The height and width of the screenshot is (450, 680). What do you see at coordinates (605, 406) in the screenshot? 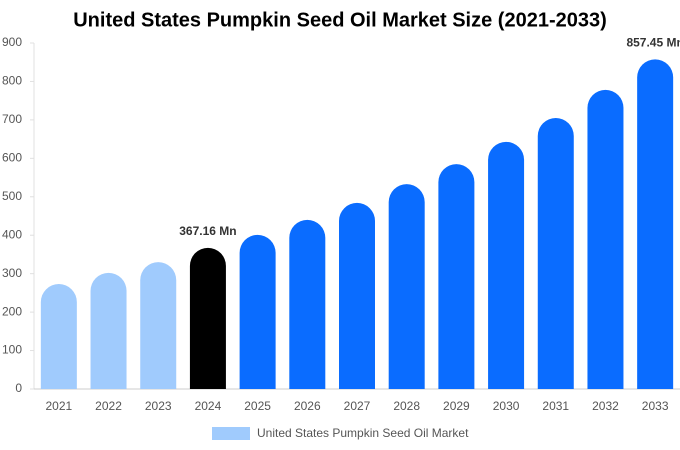
I see `x-tick-label: 2032` at bounding box center [605, 406].